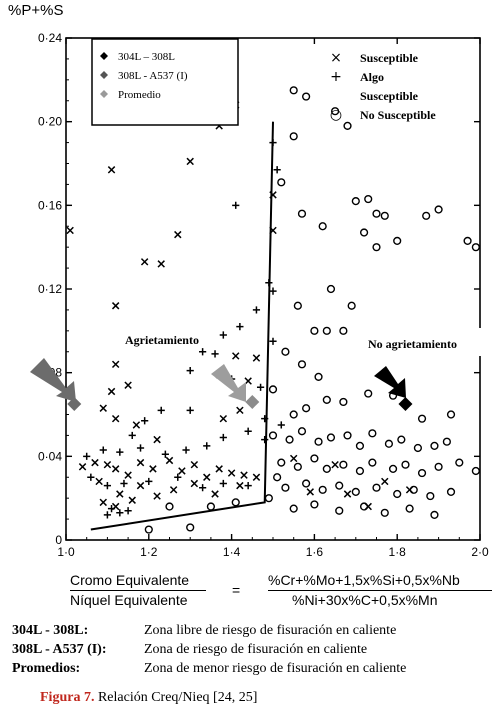  I want to click on arrow-right, so click(390, 382).